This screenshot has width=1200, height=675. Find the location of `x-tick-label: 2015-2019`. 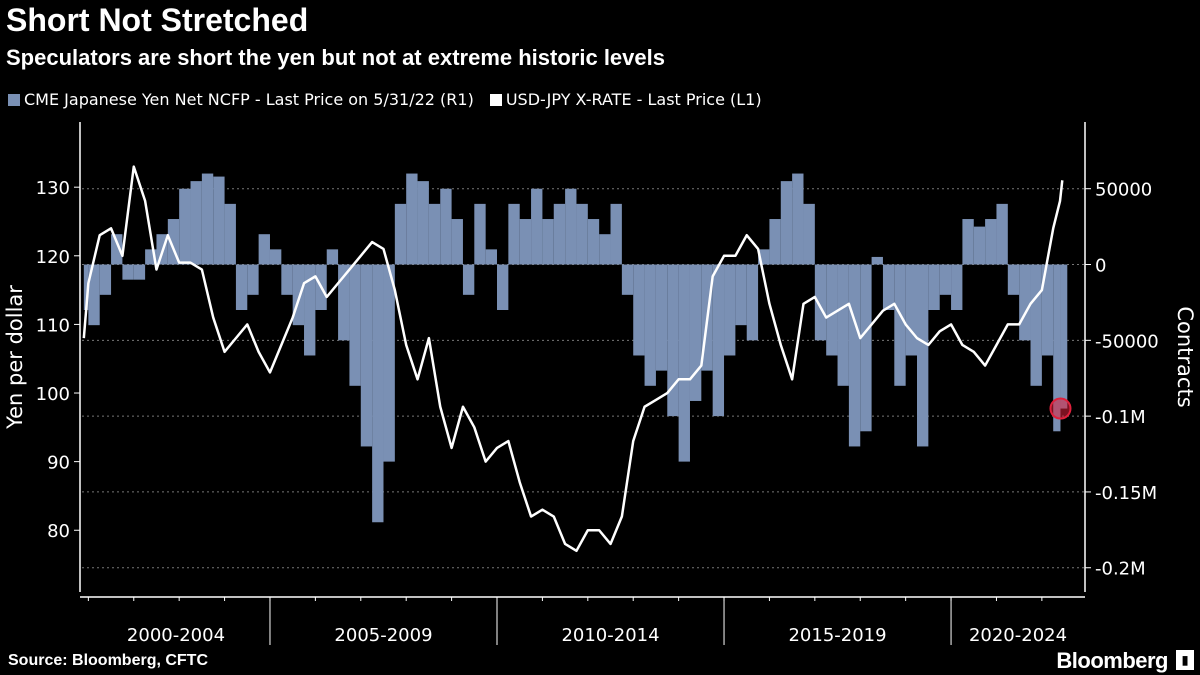

x-tick-label: 2015-2019 is located at coordinates (837, 635).